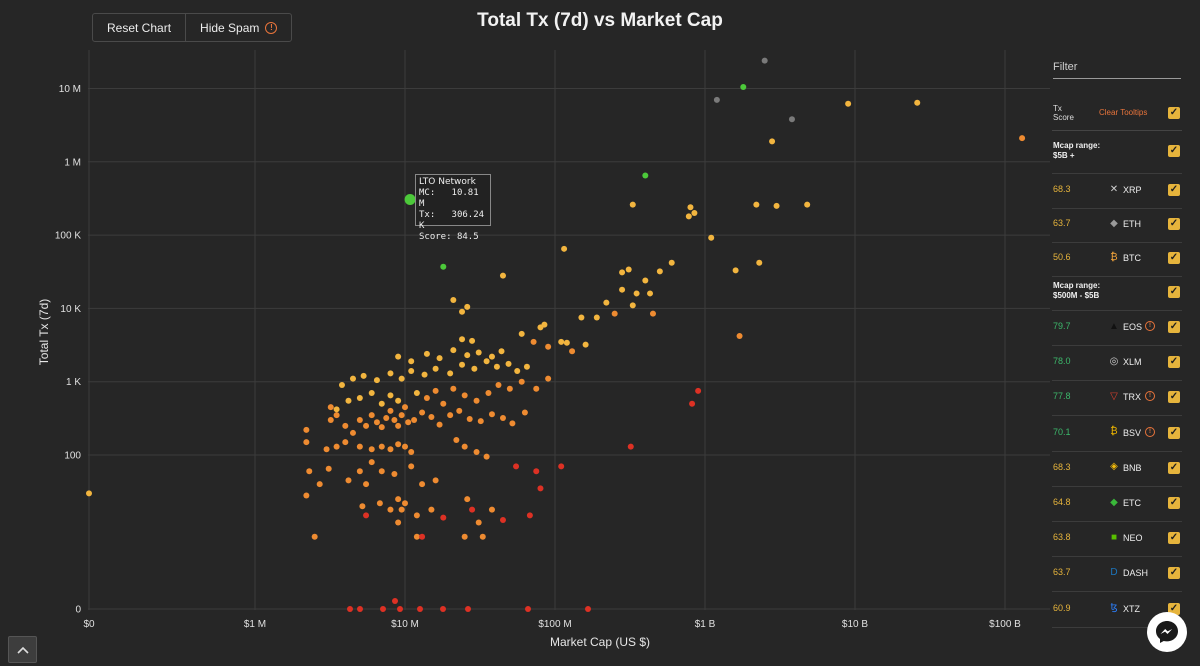 The height and width of the screenshot is (666, 1200). What do you see at coordinates (22, 649) in the screenshot?
I see `scroll-top-button` at bounding box center [22, 649].